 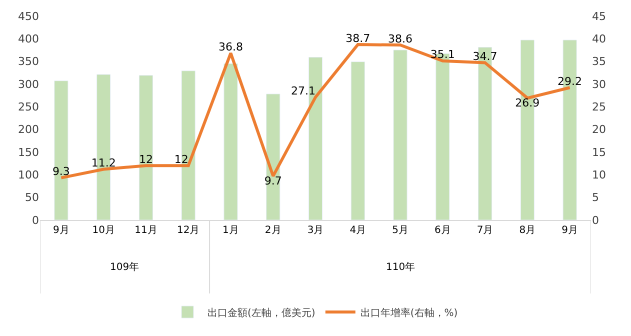 I want to click on y2-tick-label: 20, so click(x=599, y=129).